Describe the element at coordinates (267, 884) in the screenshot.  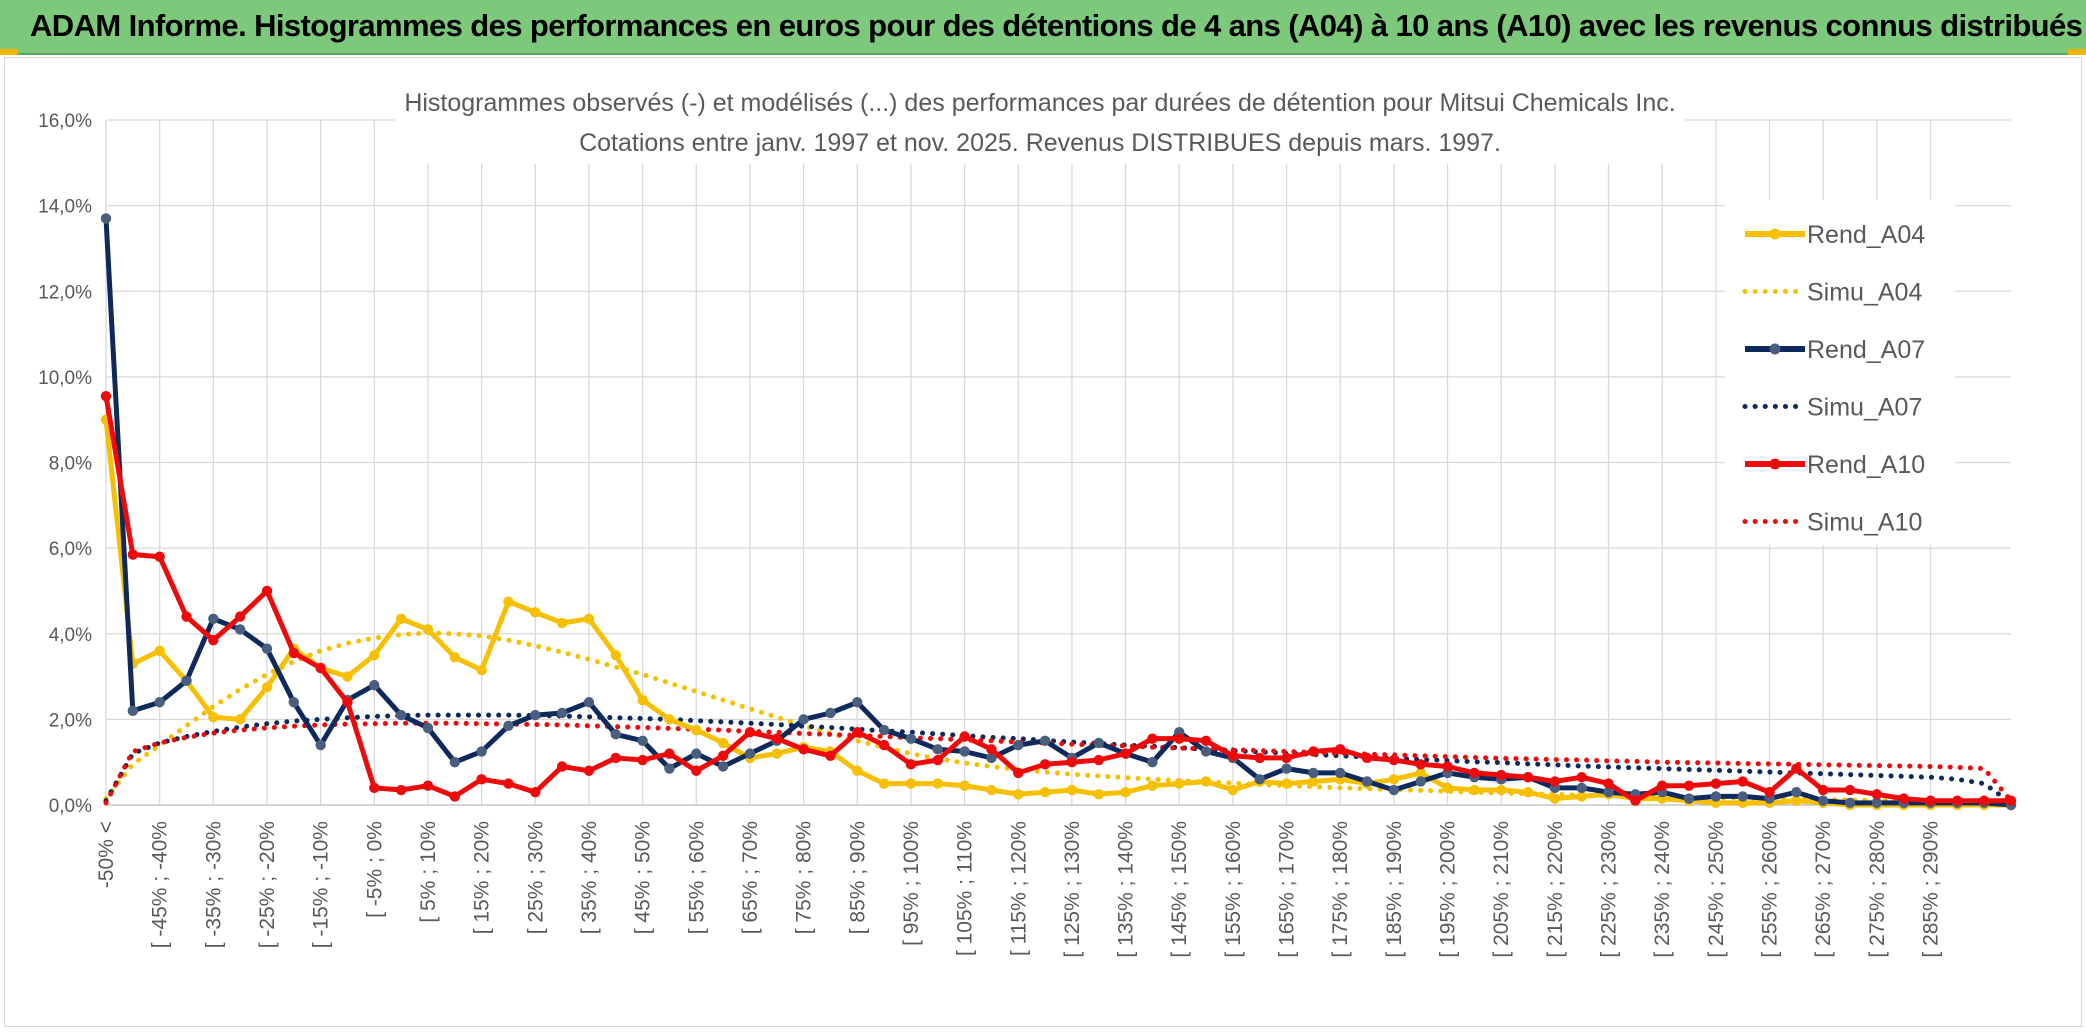
I see `x-tick-label: [ -25% ; -20%` at that location.